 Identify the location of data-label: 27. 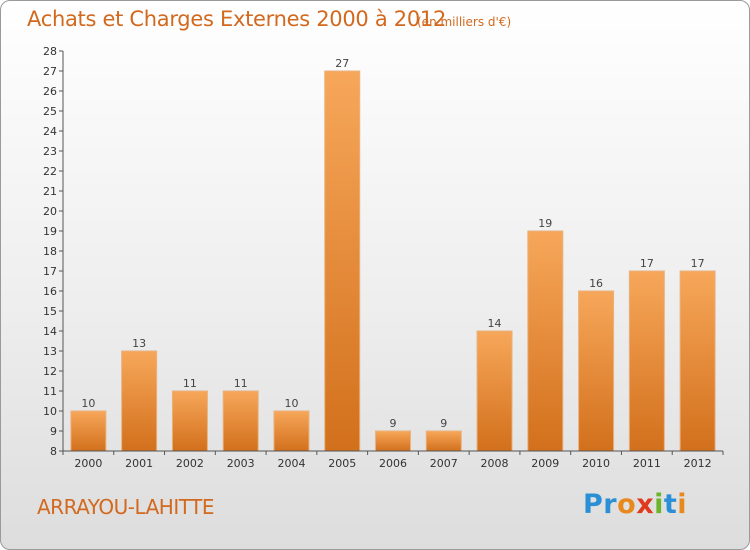
(342, 63).